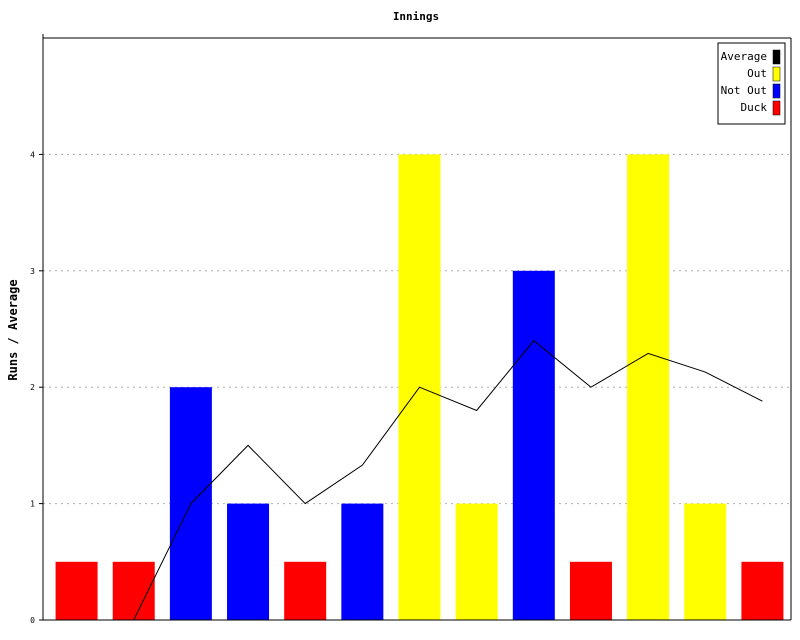 The height and width of the screenshot is (640, 800). I want to click on legend-label: Not Out, so click(744, 90).